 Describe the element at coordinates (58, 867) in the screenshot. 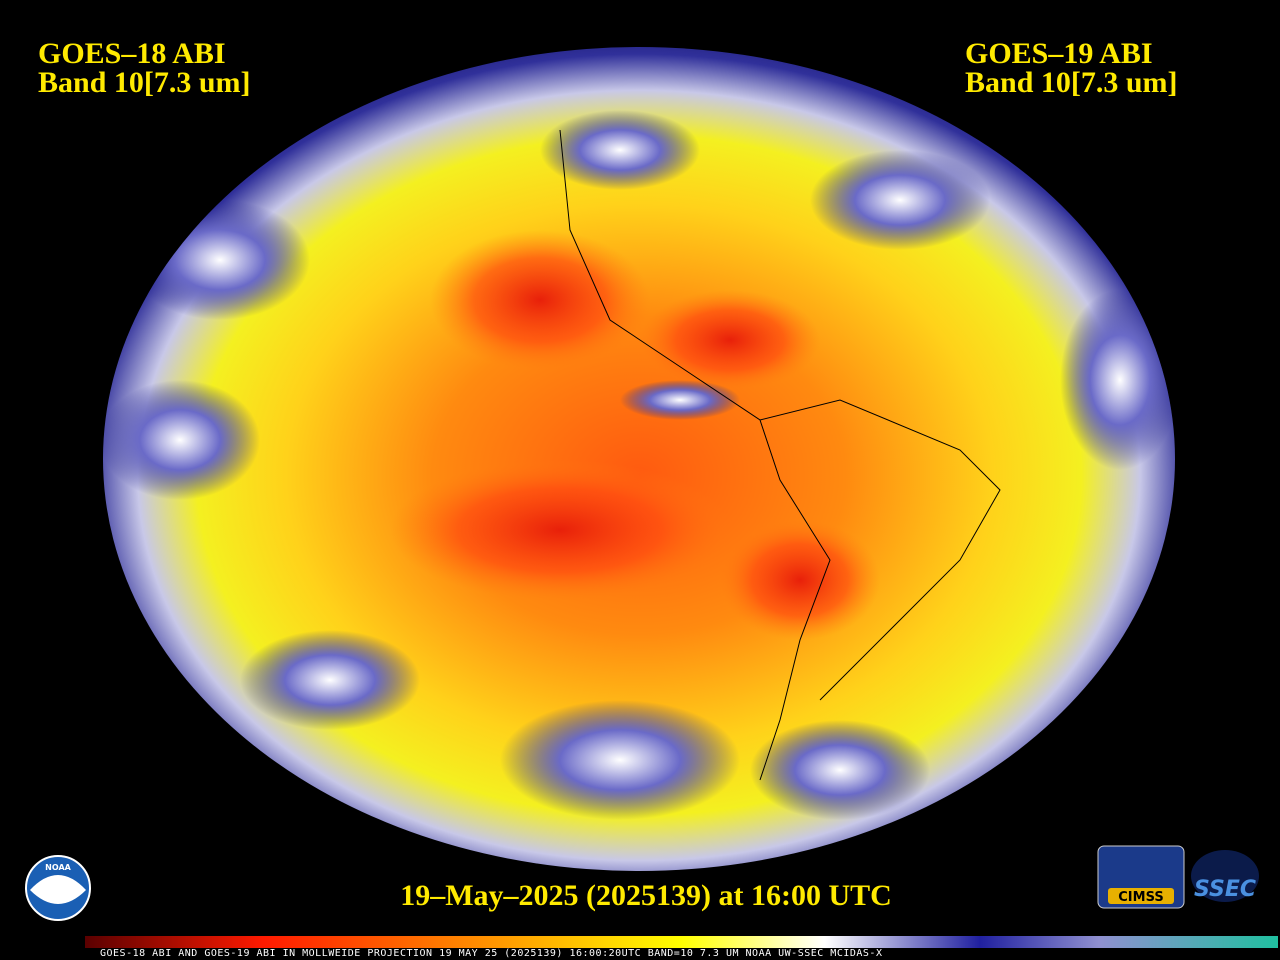

I see `noaa-text: NOAA` at that location.